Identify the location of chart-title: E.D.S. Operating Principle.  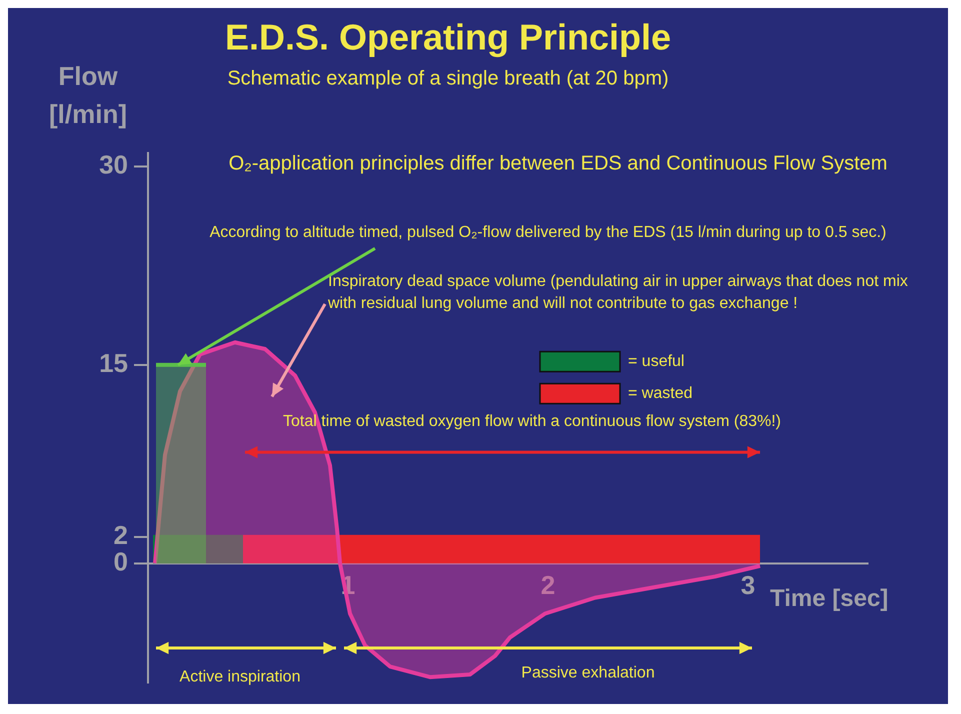
(448, 37).